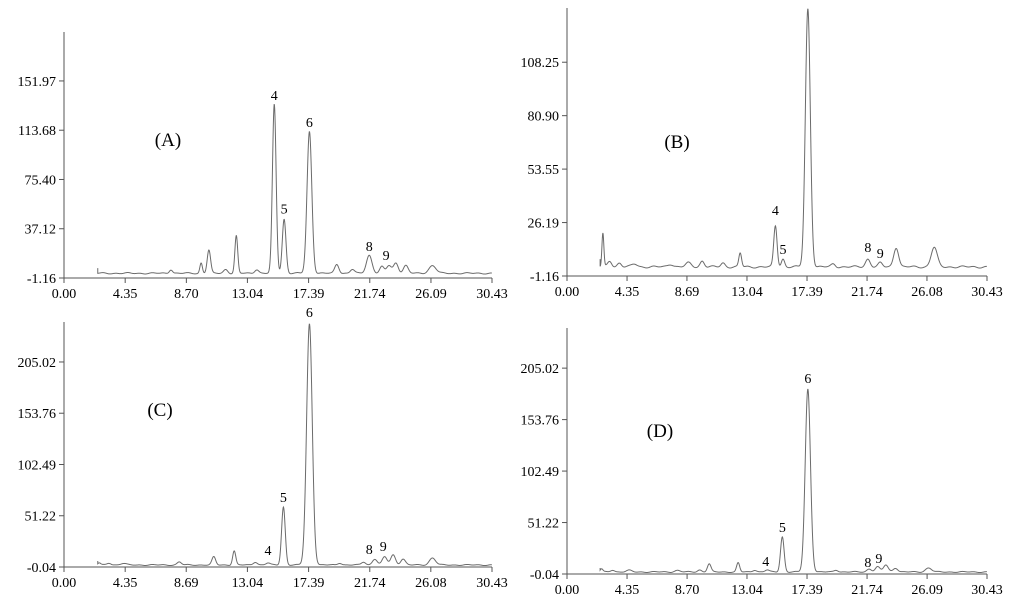  I want to click on y-tick-label: 75.40, so click(41, 180).